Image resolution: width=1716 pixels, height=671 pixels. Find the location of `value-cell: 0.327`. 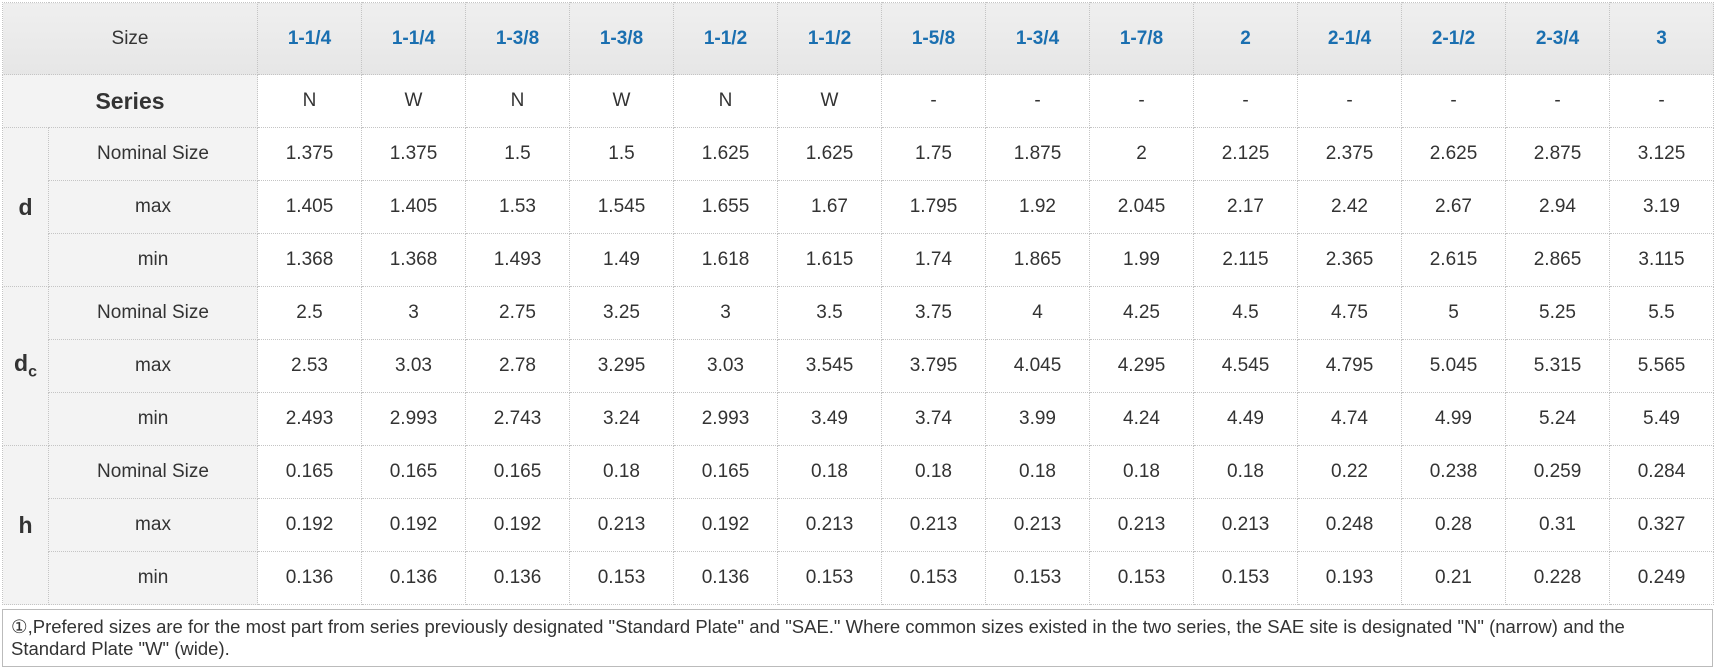

value-cell: 0.327 is located at coordinates (1661, 525).